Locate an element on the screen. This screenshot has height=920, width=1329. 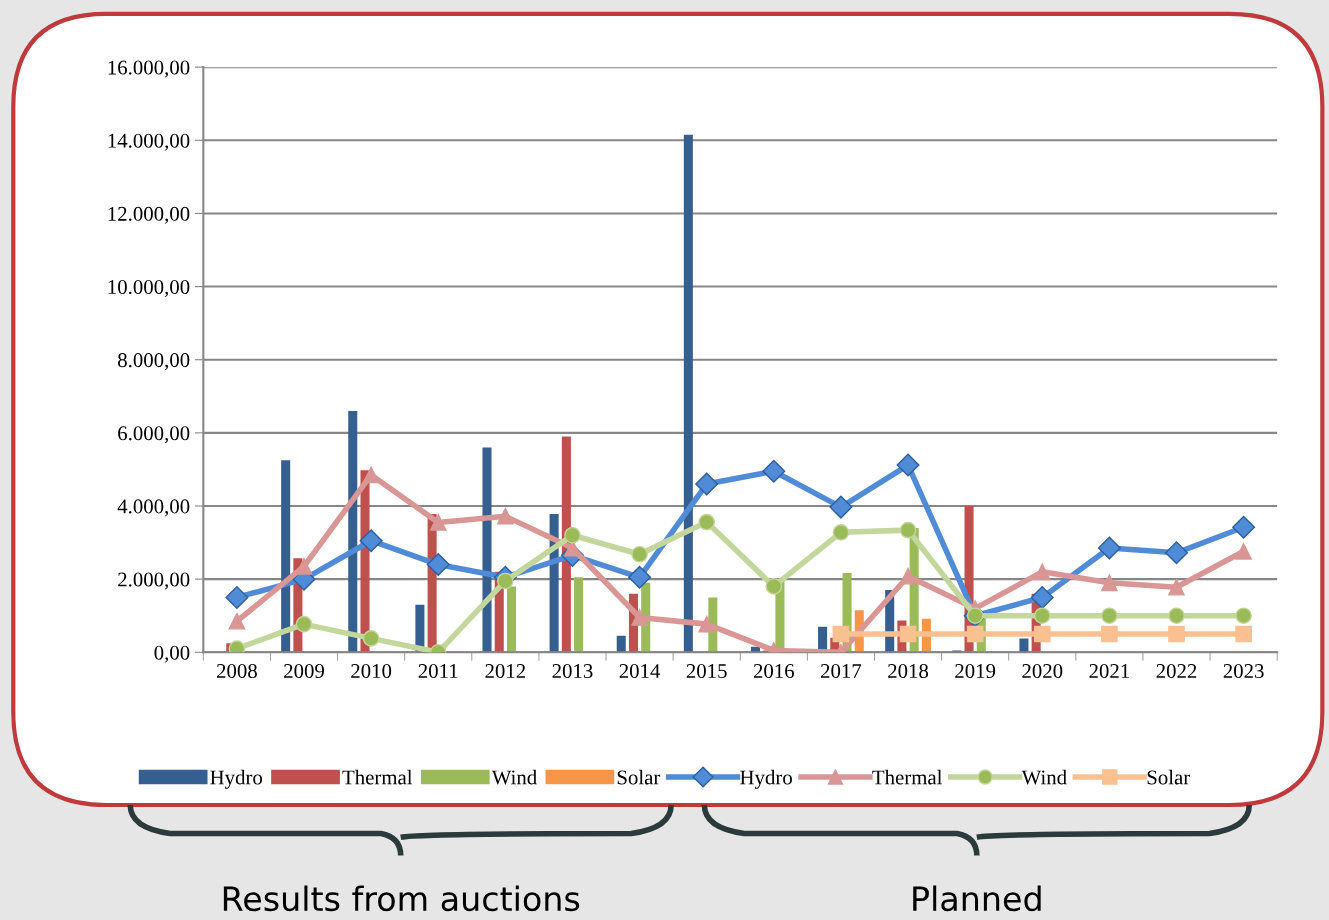
x-tick-label: 2021 is located at coordinates (1109, 671).